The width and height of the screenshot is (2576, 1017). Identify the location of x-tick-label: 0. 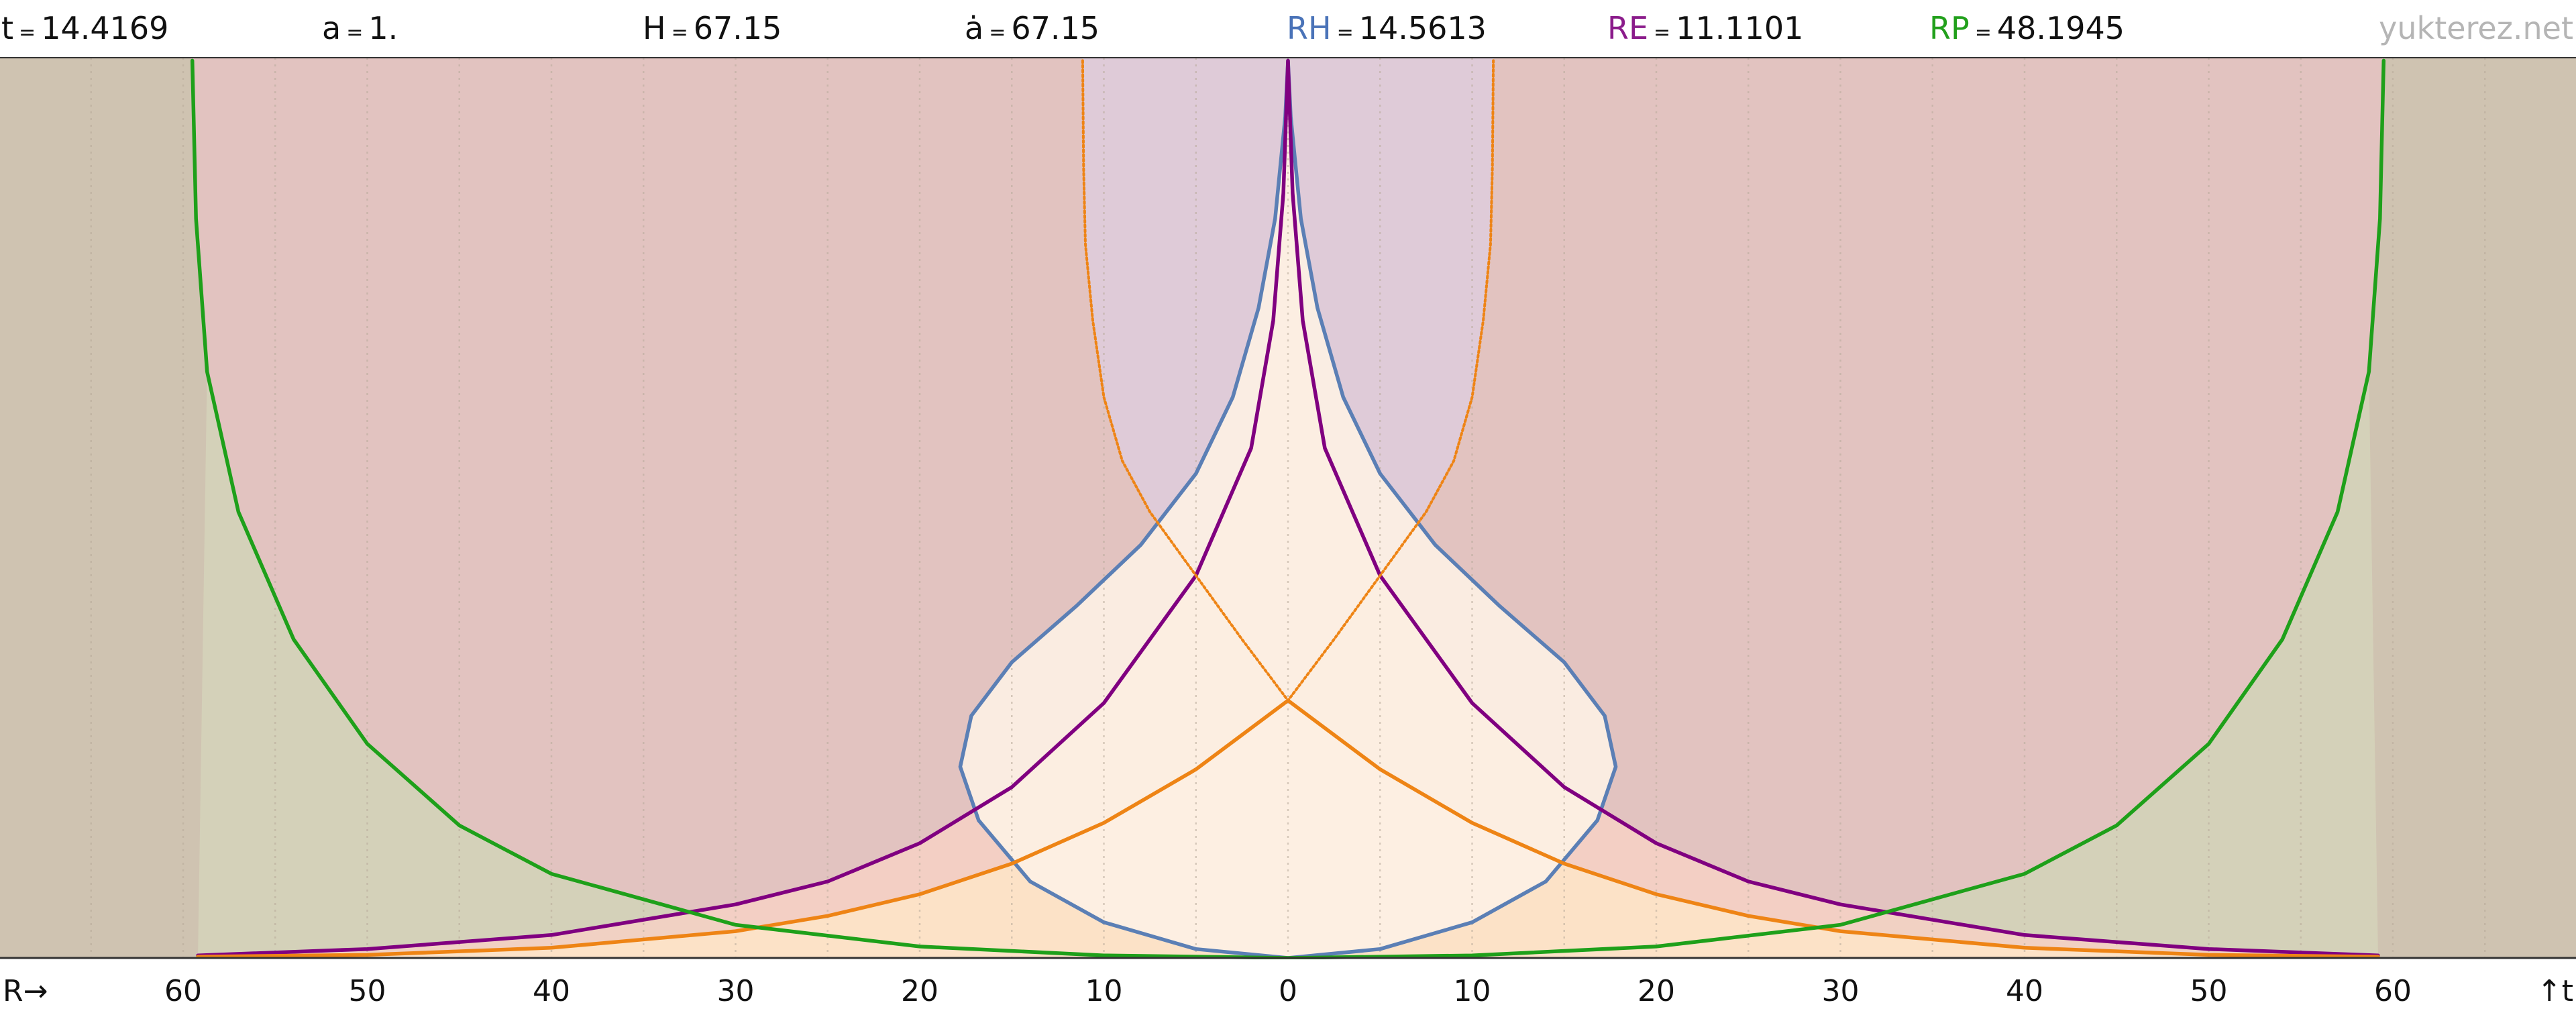
(1288, 991).